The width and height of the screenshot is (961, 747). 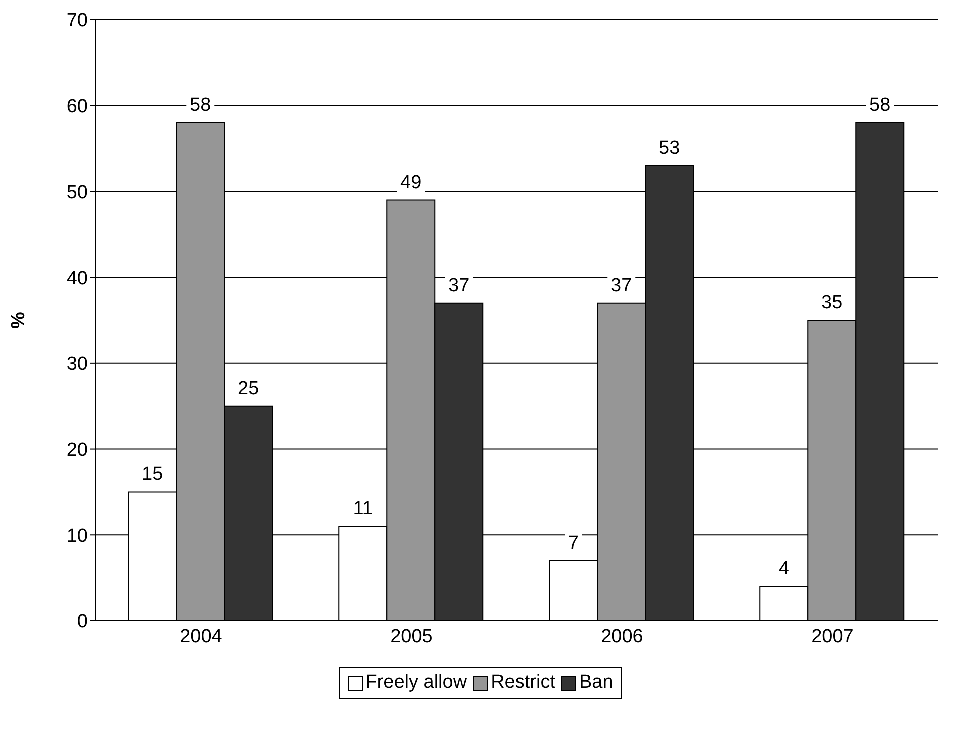 I want to click on y-tick-label: 20, so click(x=77, y=451).